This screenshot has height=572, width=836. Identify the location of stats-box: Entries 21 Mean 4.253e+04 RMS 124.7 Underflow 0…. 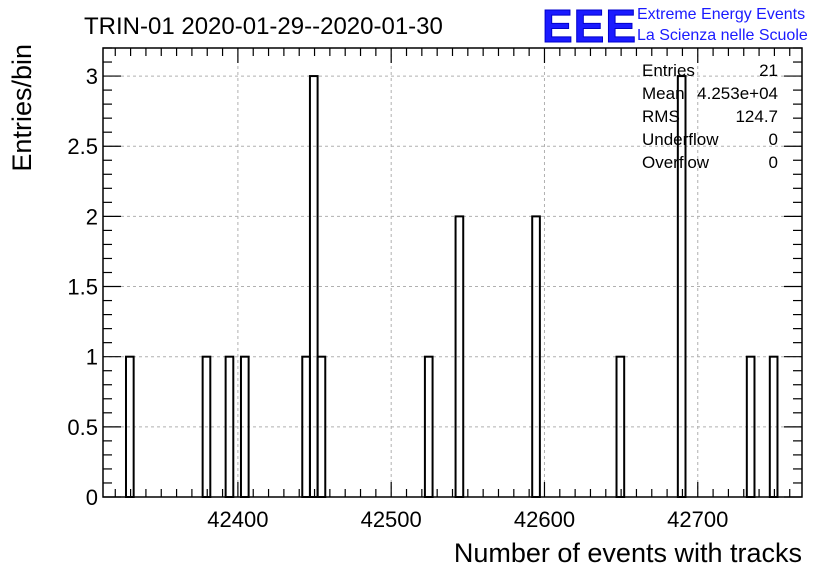
(710, 116).